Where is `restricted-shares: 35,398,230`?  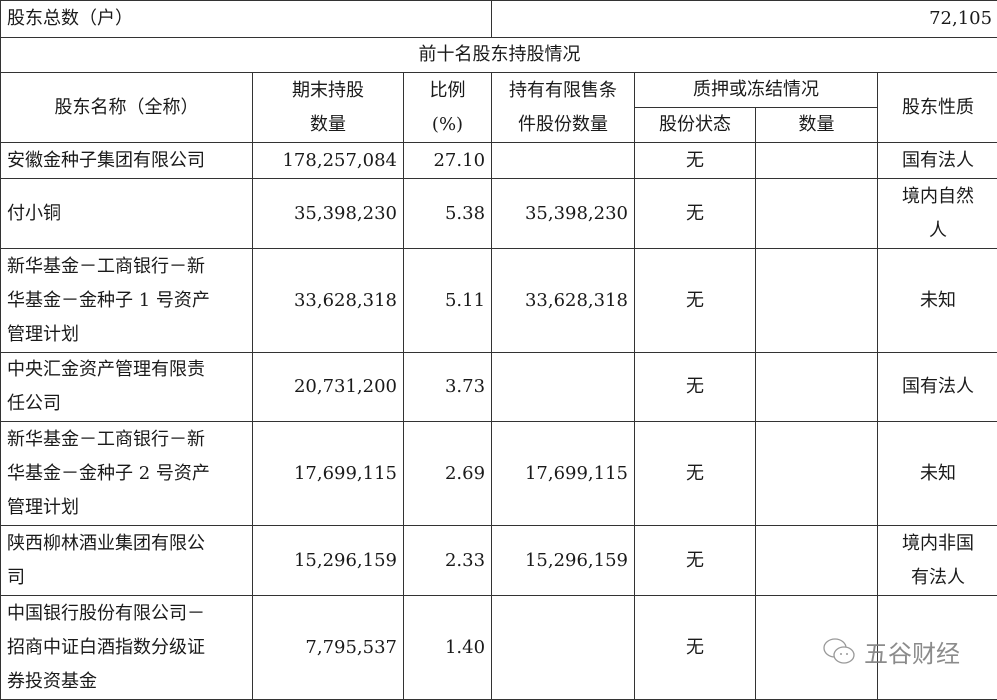
restricted-shares: 35,398,230 is located at coordinates (563, 214).